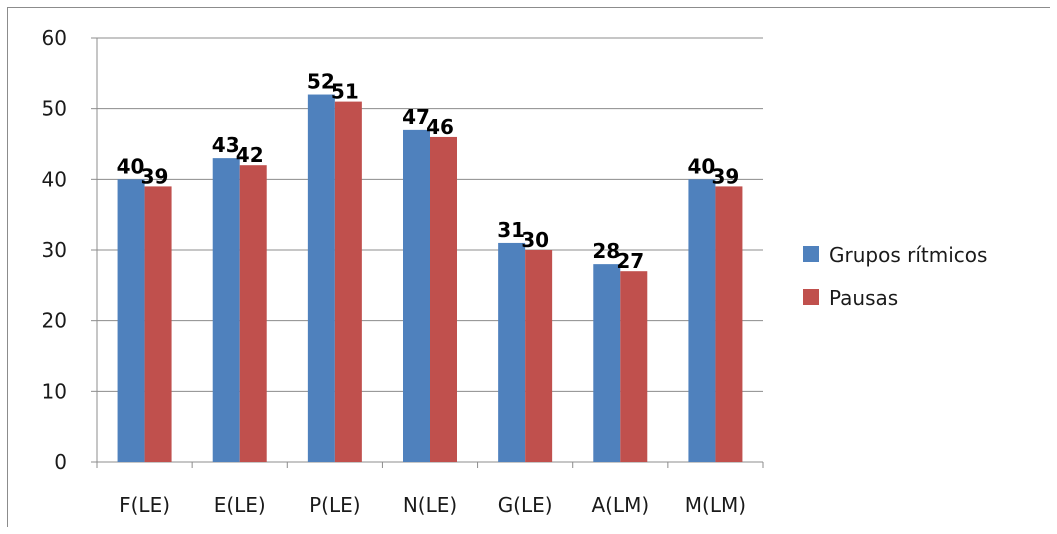 The width and height of the screenshot is (1057, 534). Describe the element at coordinates (715, 505) in the screenshot. I see `x-tick-label: M(LM)` at that location.